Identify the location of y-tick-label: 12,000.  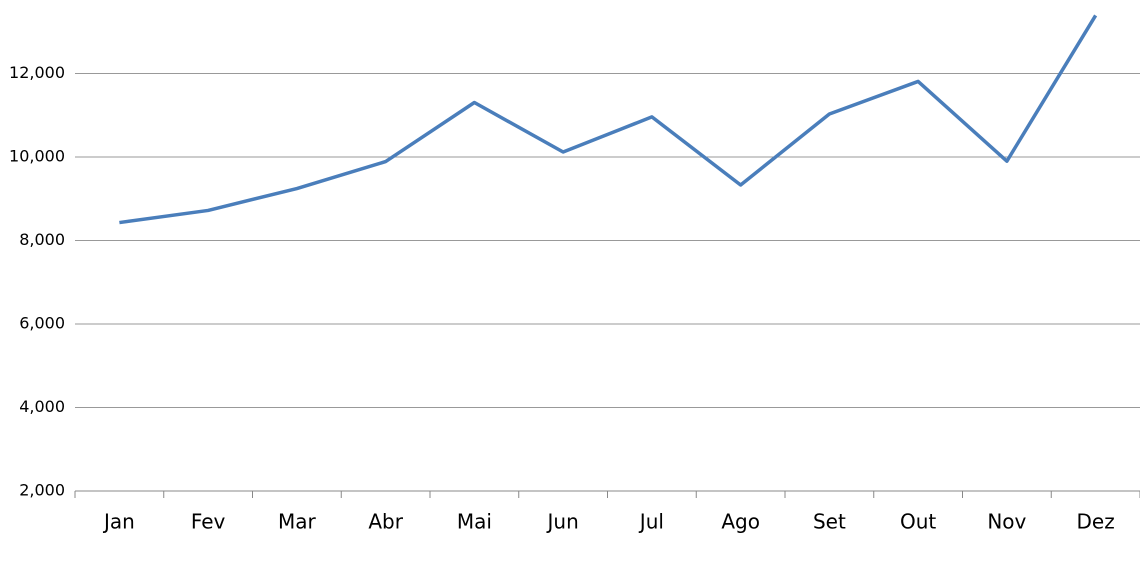
(37, 72).